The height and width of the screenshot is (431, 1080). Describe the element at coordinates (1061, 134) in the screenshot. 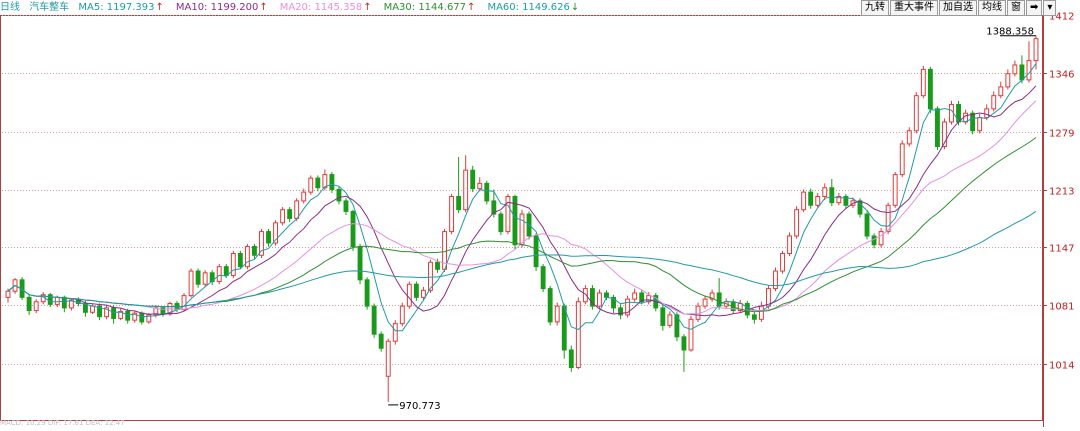

I see `y-tick-label: 1279` at that location.